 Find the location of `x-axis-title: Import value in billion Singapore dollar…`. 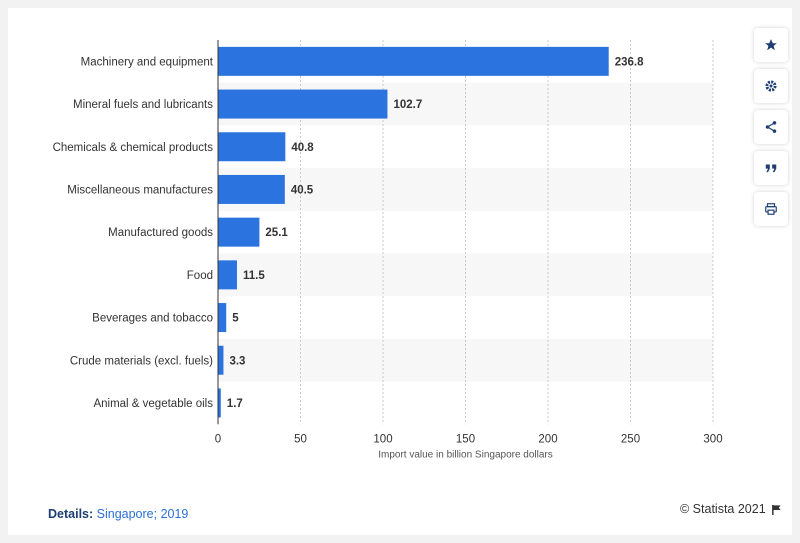

x-axis-title: Import value in billion Singapore dollar… is located at coordinates (465, 454).